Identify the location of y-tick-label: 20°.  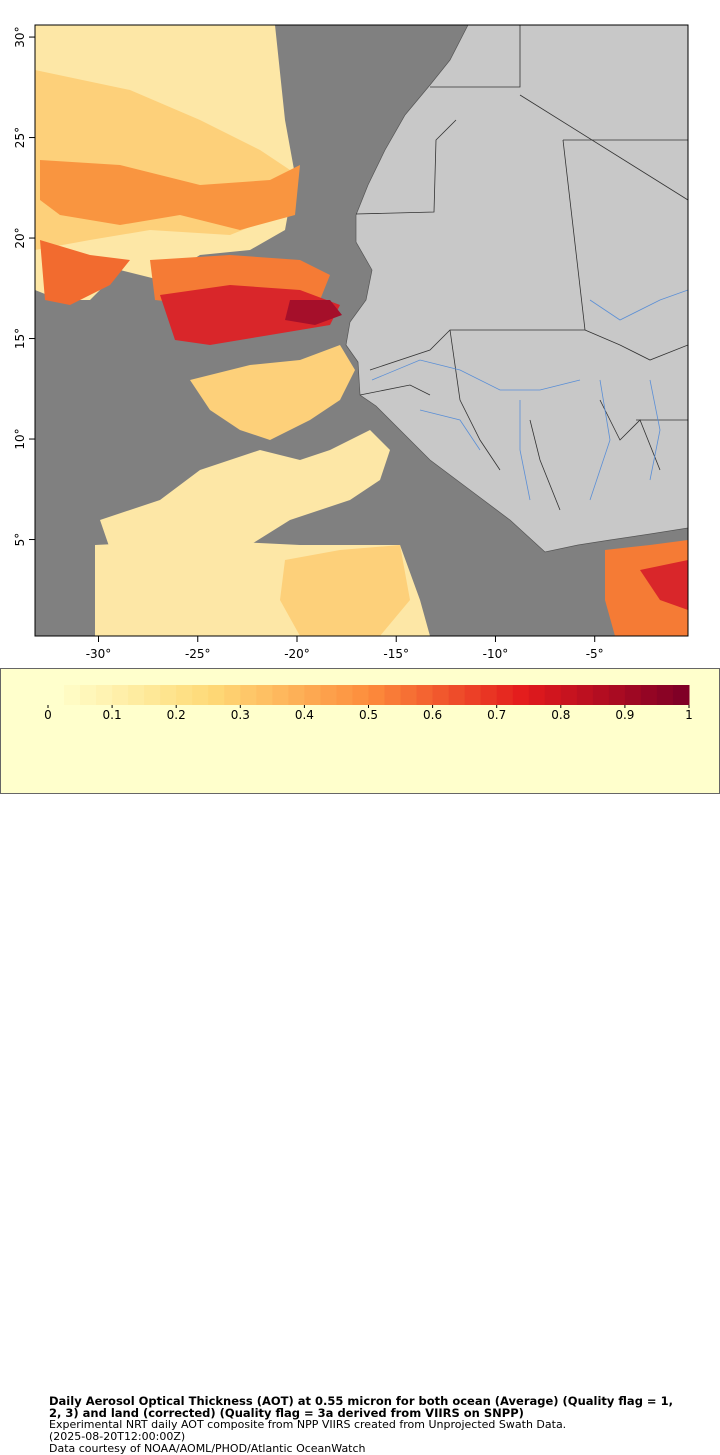
(20, 237).